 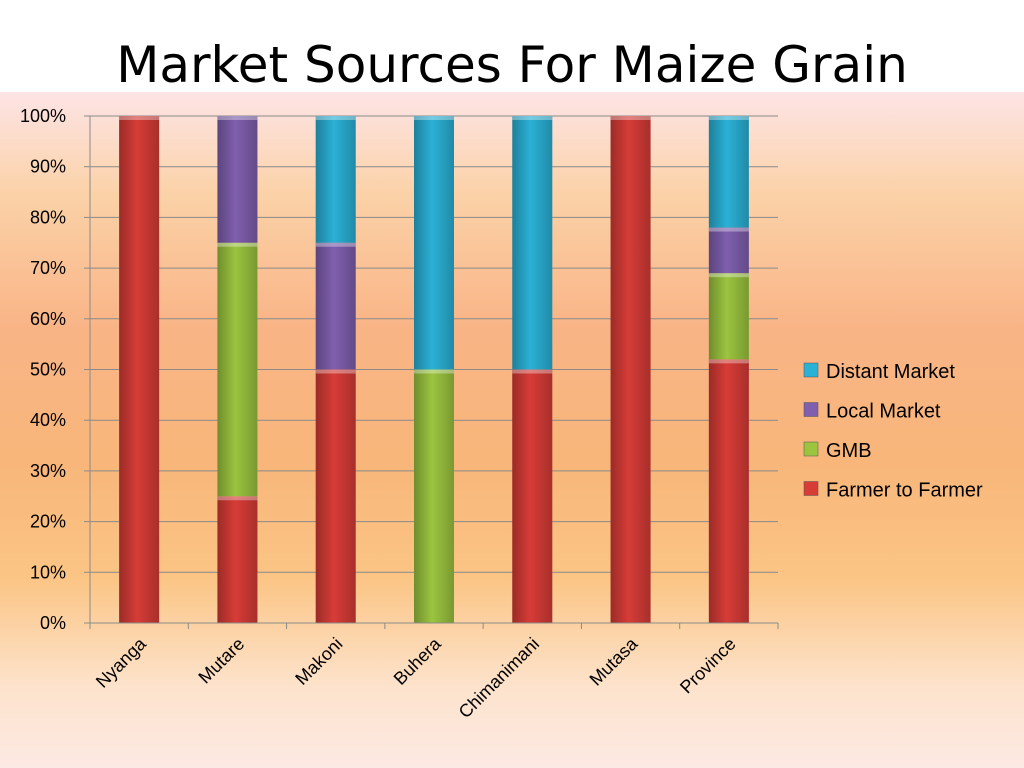 What do you see at coordinates (849, 451) in the screenshot?
I see `legend-label: GMB` at bounding box center [849, 451].